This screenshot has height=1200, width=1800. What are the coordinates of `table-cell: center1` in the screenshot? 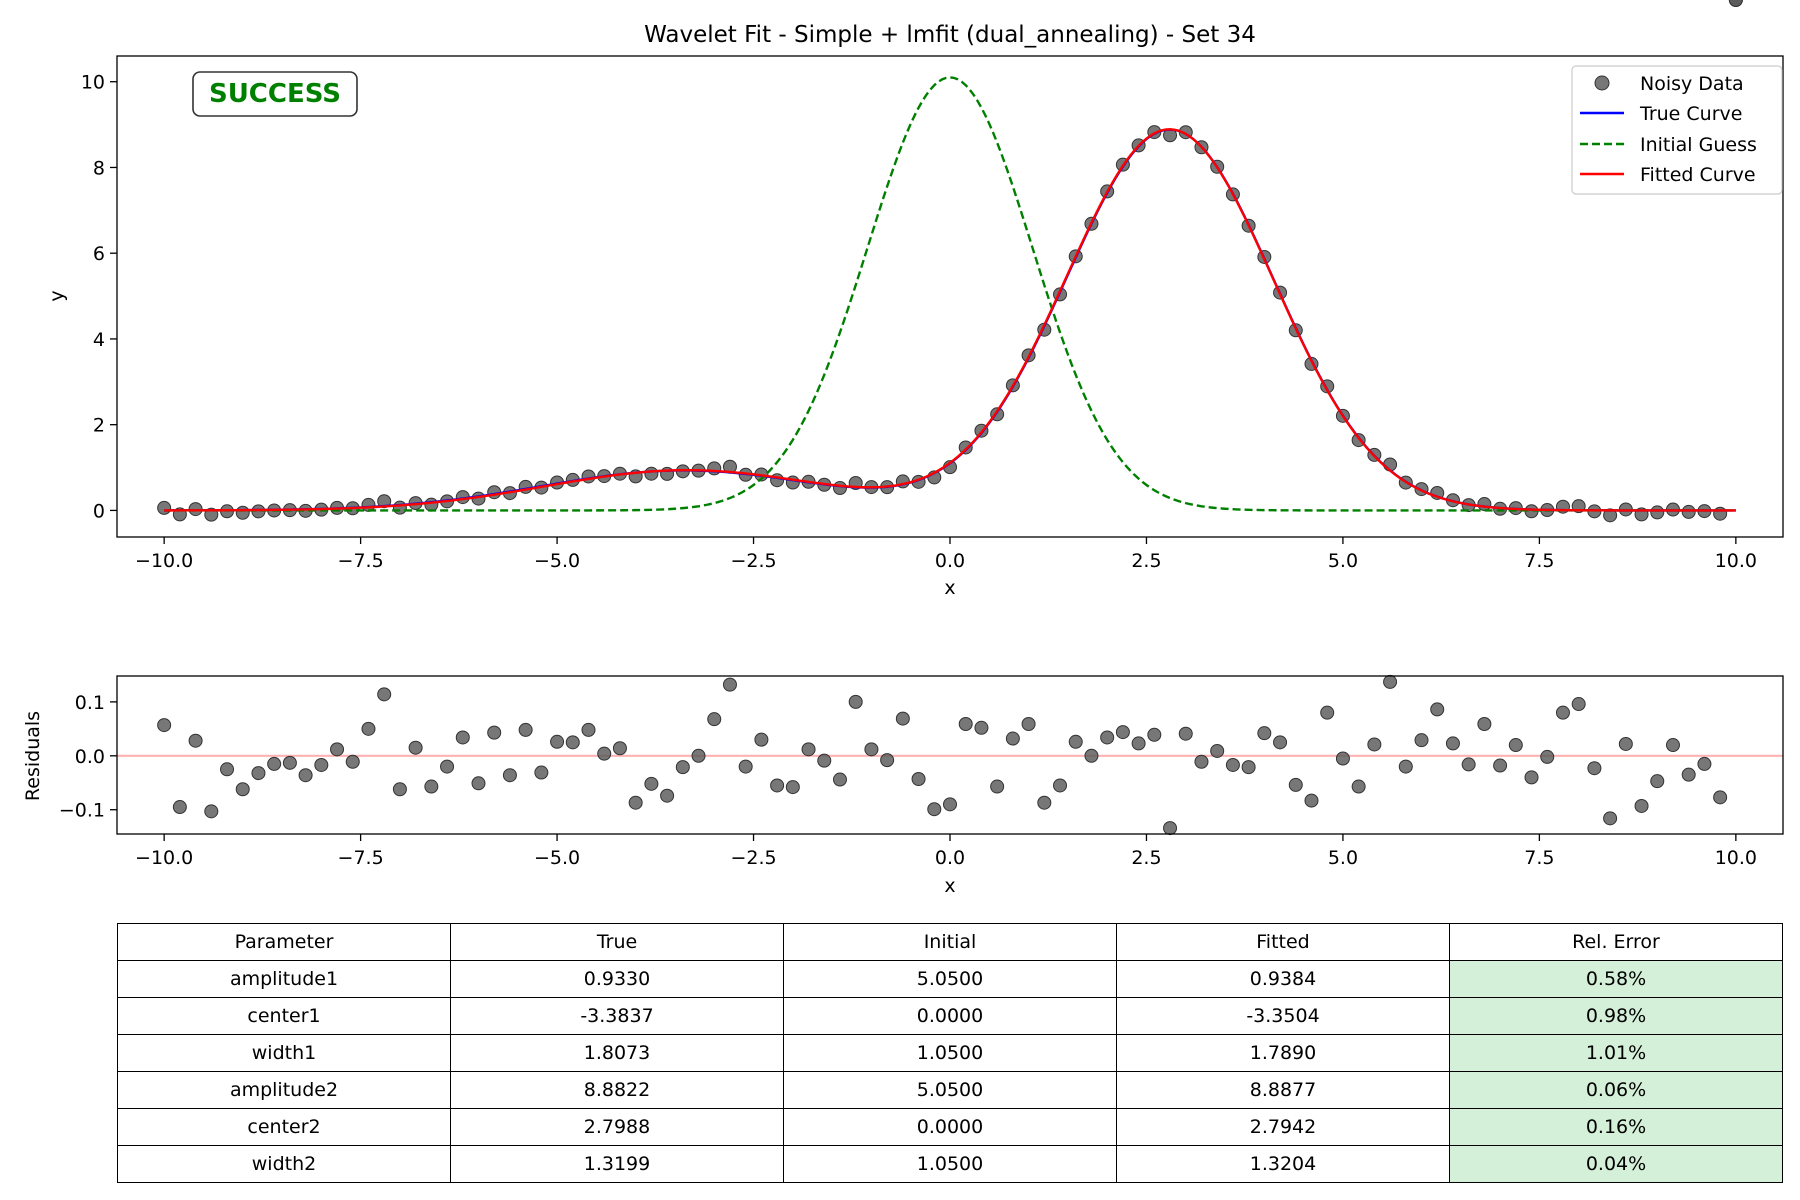 It's located at (284, 1016).